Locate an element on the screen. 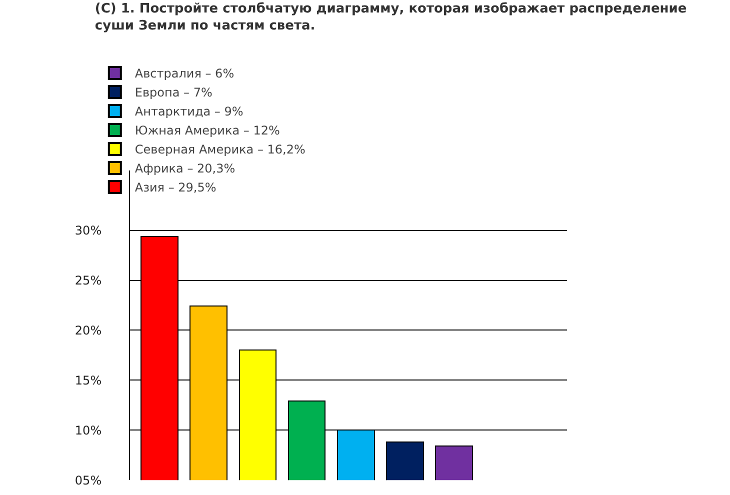  chart-title: (С) 1. Постройте столбчатую диаграмму, которая изображает распределение суши Земли по частям света. is located at coordinates (390, 17).